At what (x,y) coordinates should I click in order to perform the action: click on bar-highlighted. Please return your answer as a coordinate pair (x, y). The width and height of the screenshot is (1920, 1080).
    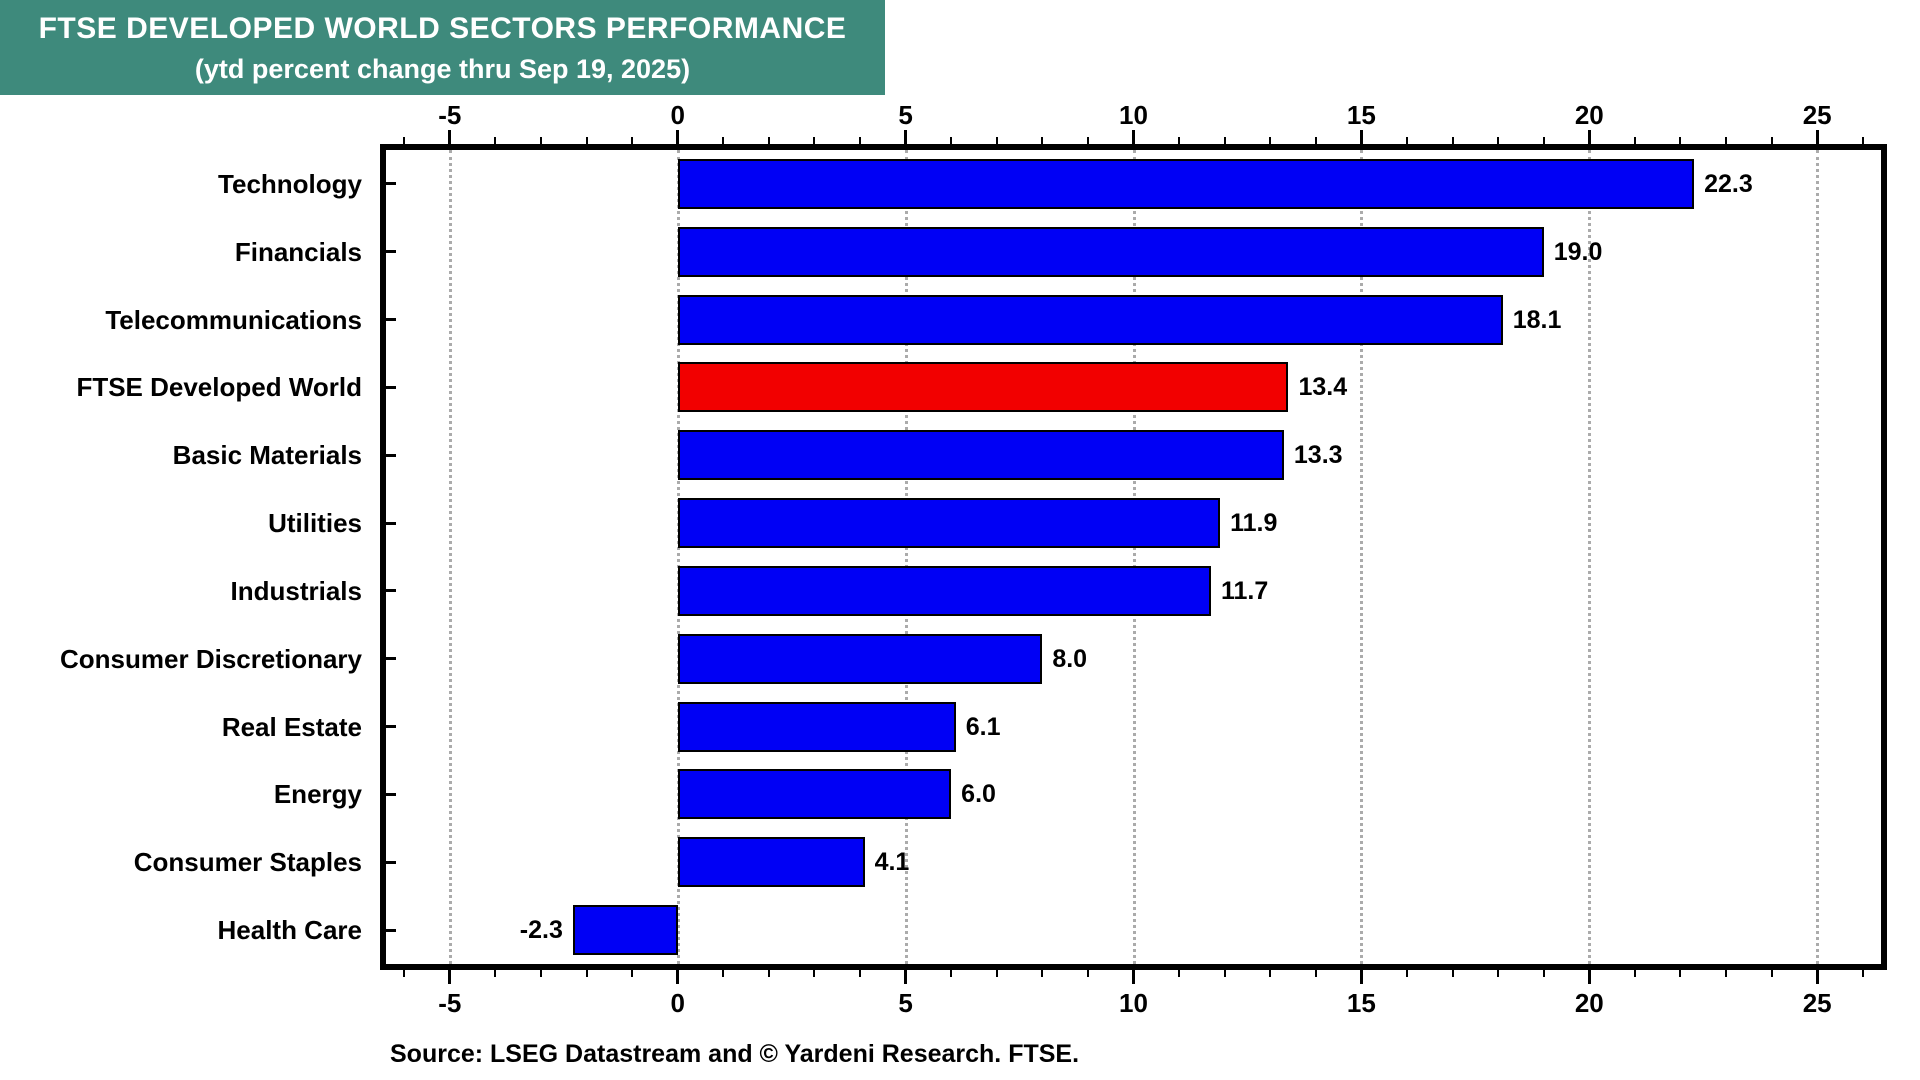
    Looking at the image, I should click on (983, 387).